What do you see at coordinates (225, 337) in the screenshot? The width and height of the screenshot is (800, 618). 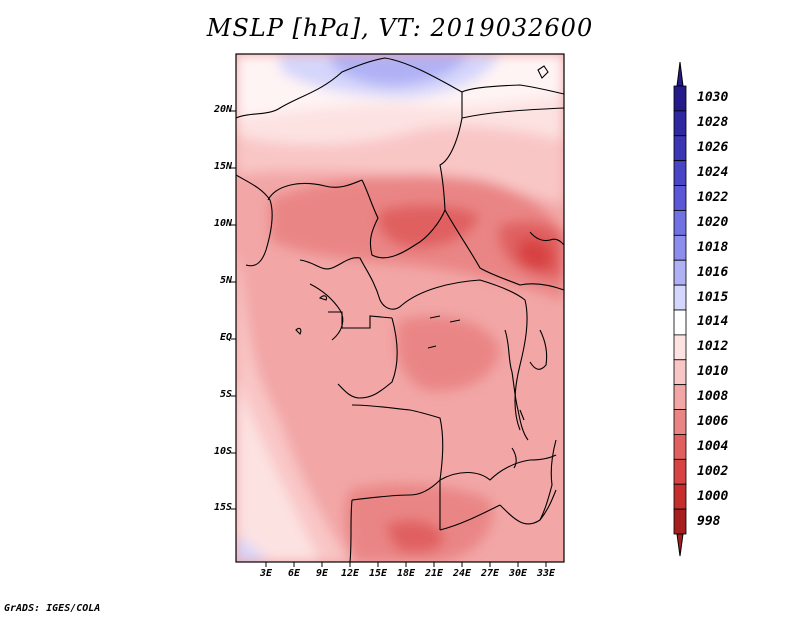 I see `lat-label-eq: EQ` at bounding box center [225, 337].